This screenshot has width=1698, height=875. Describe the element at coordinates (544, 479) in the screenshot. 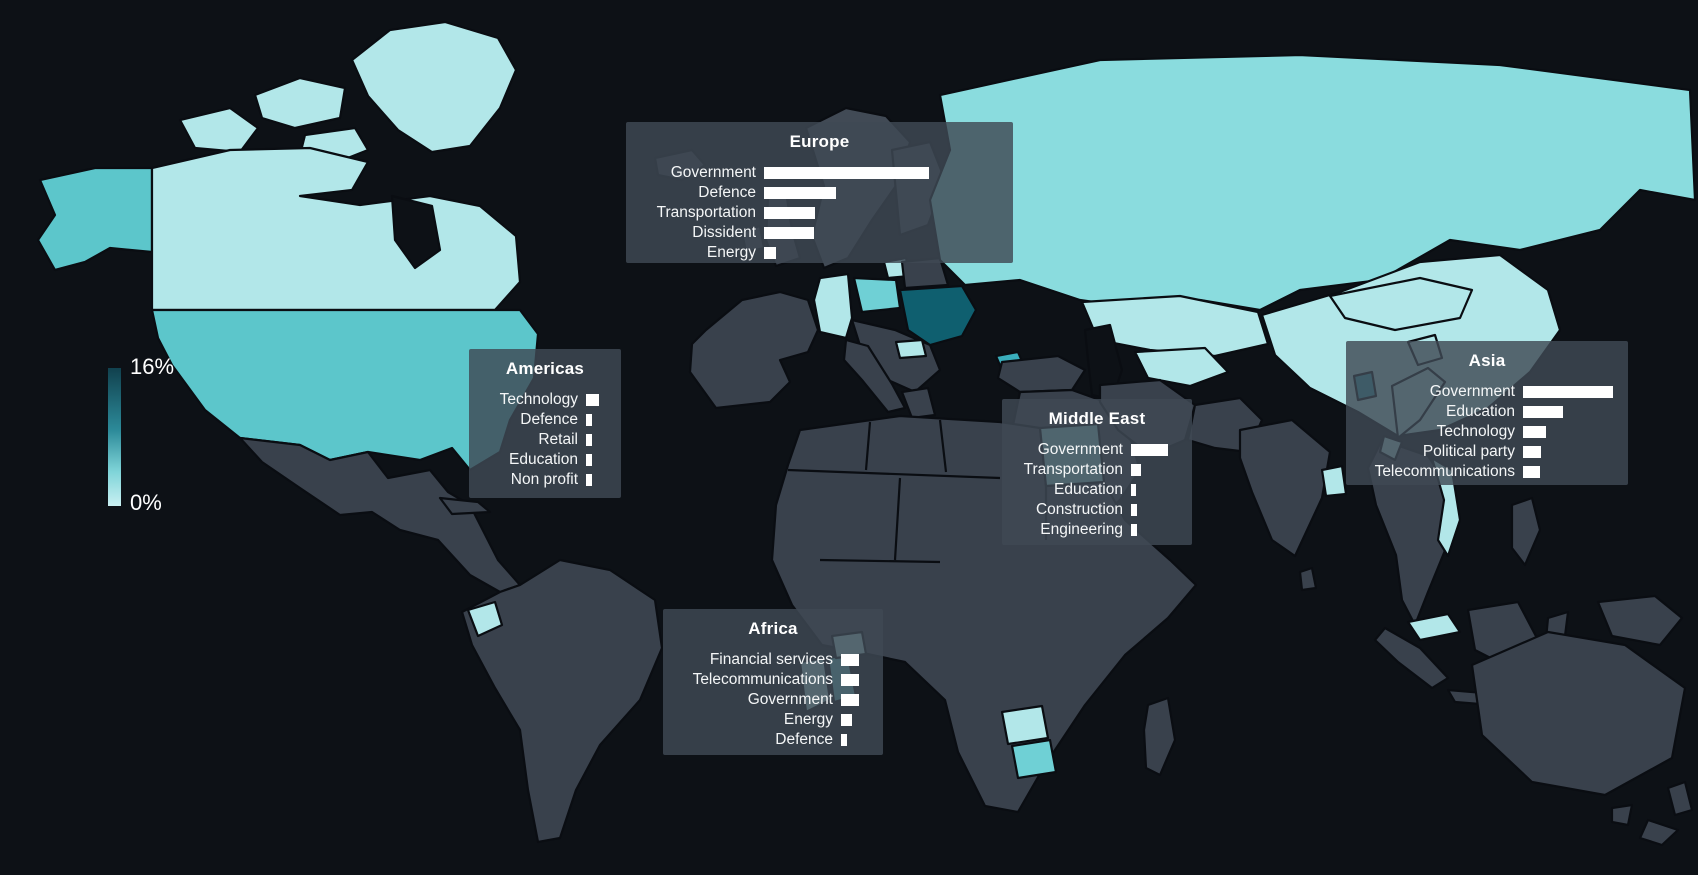

I see `sector-label: Non profit` at that location.